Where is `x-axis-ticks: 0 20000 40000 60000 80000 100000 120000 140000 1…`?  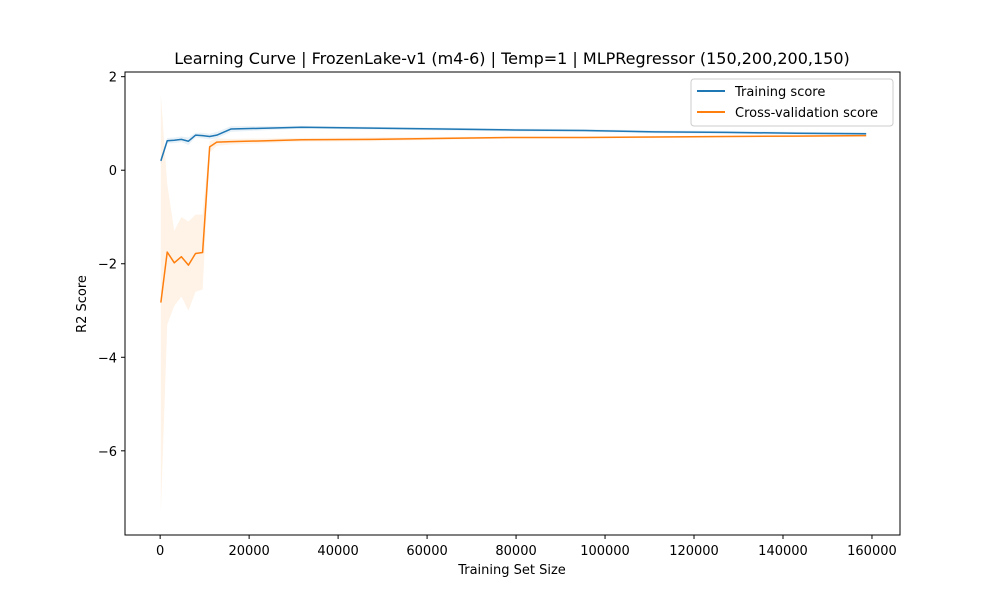 x-axis-ticks: 0 20000 40000 60000 80000 100000 120000 140000 1… is located at coordinates (526, 547).